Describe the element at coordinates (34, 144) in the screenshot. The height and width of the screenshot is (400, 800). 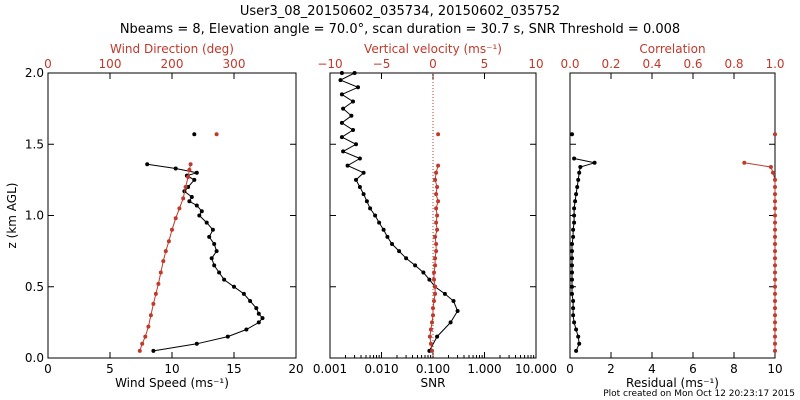
I see `y-tick-label: 1.5` at that location.